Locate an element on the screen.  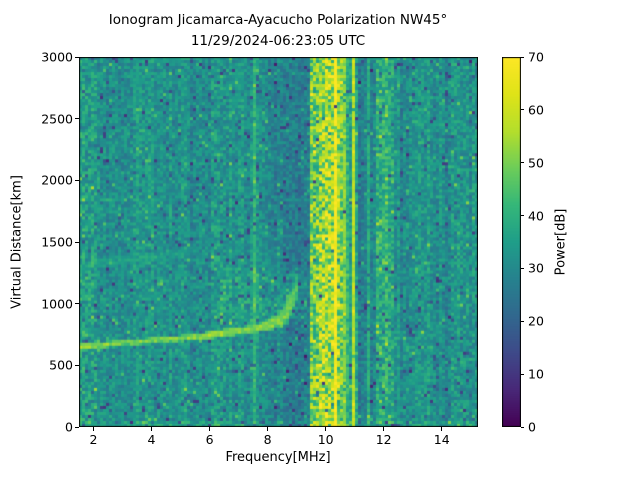
y-tick-label: 2000 is located at coordinates (57, 180).